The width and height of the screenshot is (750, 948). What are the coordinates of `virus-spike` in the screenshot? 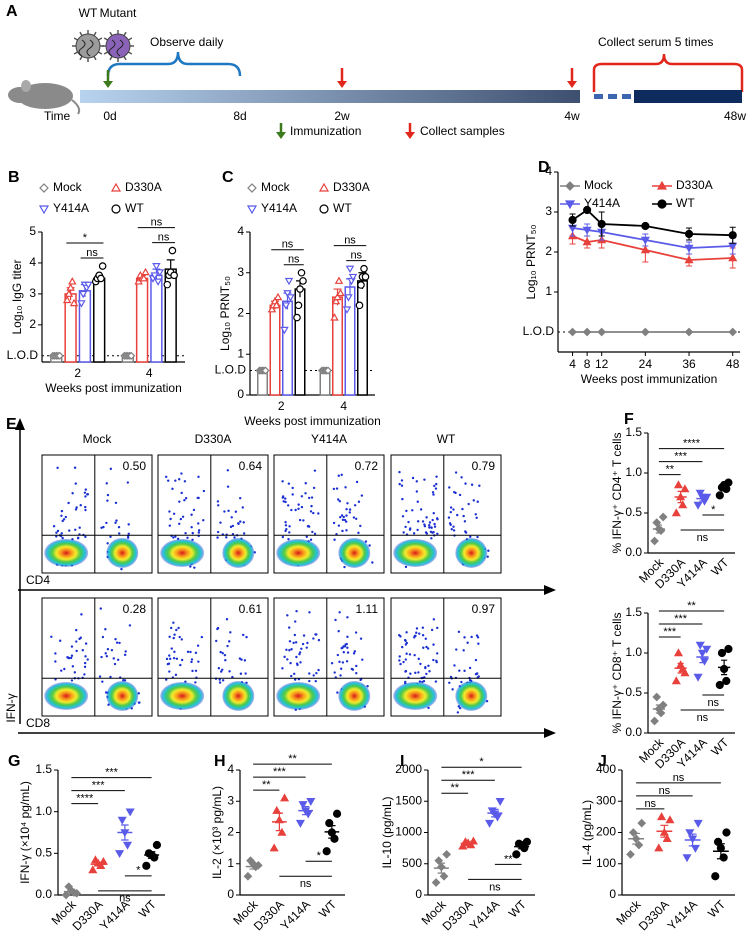 It's located at (81, 58).